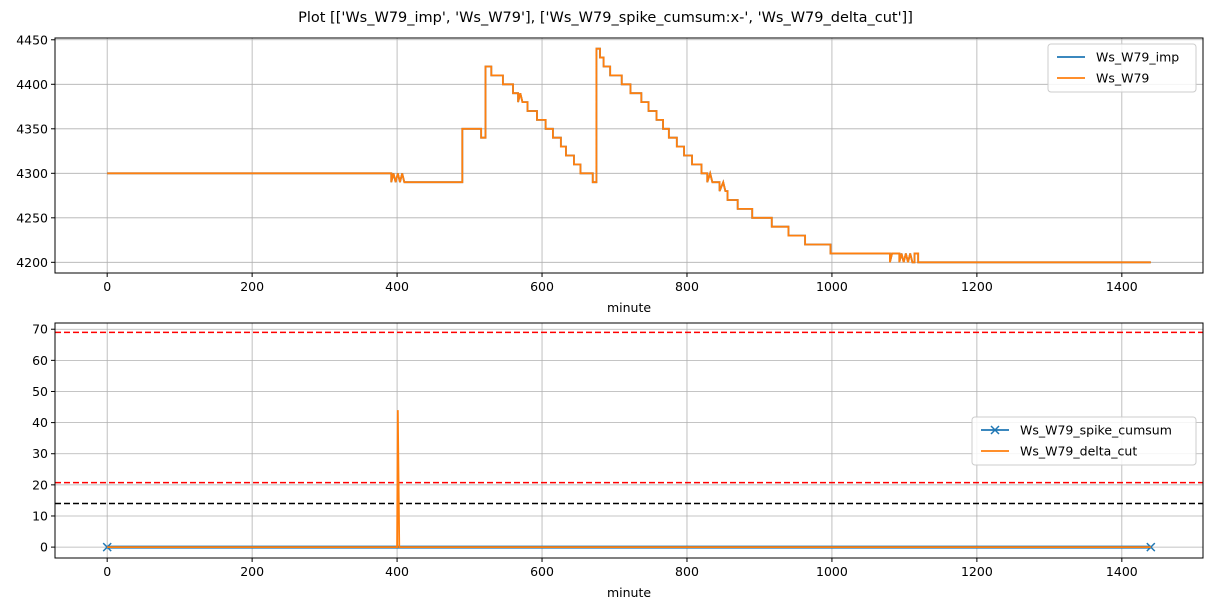 Image resolution: width=1211 pixels, height=615 pixels. I want to click on bottom-x-tick-label: 800, so click(687, 571).